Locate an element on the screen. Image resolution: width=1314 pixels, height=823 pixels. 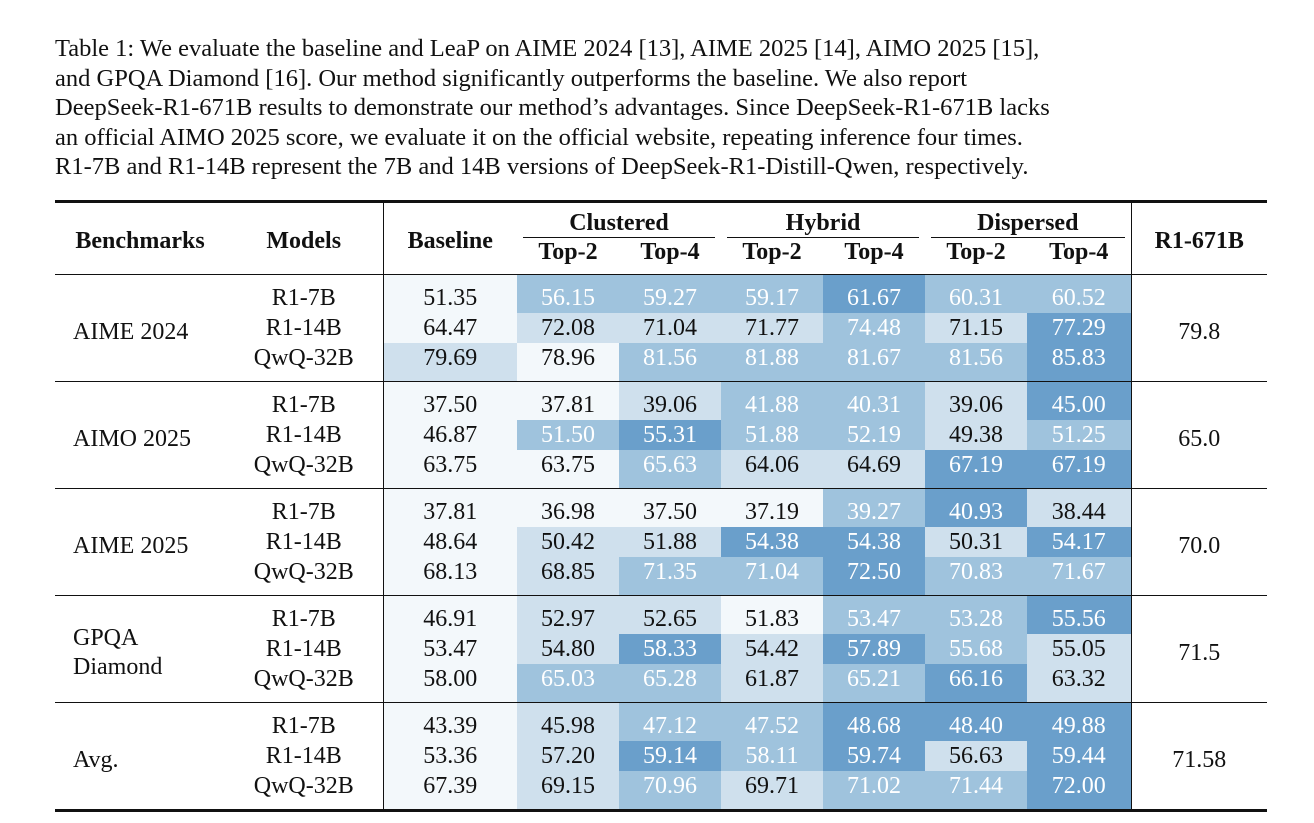
baseline-value: 58.00 is located at coordinates (450, 683).